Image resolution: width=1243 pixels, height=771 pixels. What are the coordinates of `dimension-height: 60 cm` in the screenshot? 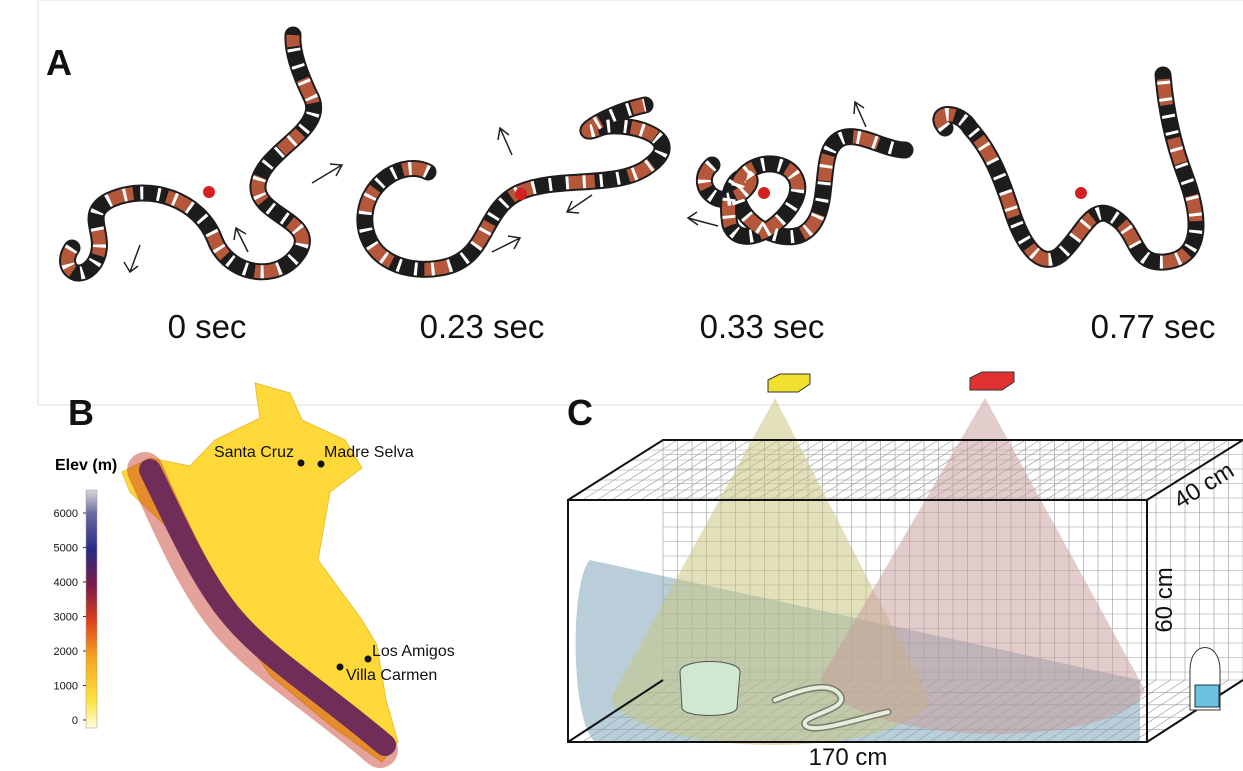 It's located at (1164, 599).